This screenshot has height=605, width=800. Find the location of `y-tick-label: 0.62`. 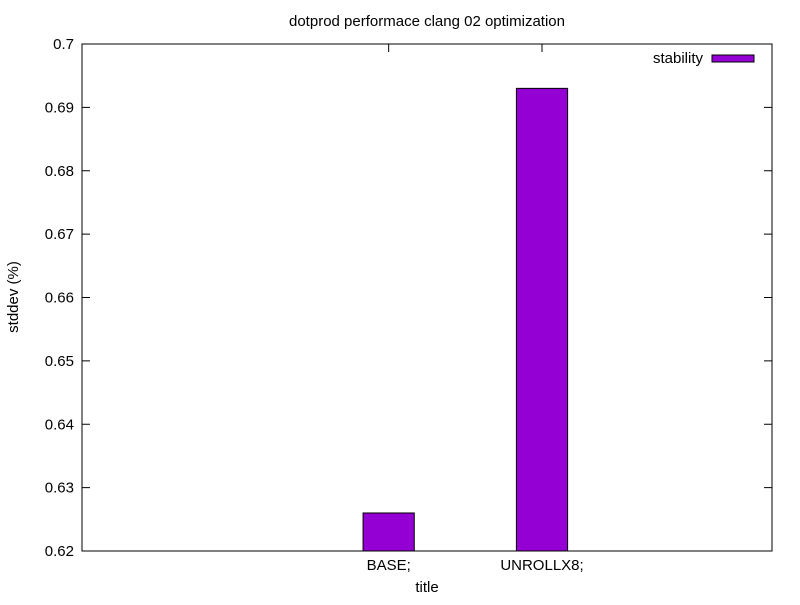

y-tick-label: 0.62 is located at coordinates (59, 551).